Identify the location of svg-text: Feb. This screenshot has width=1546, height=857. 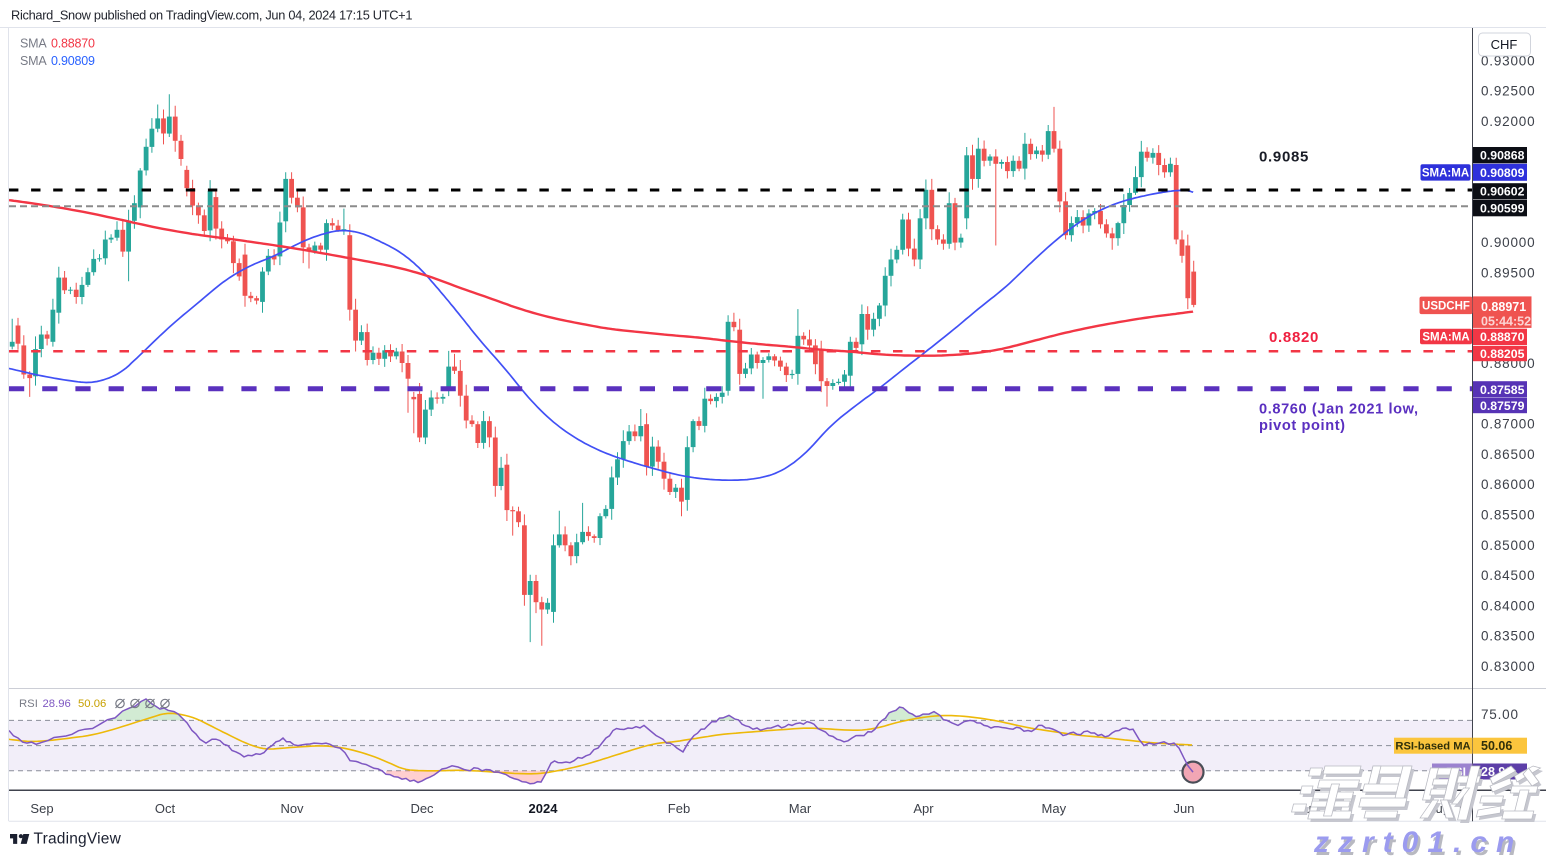
(679, 808).